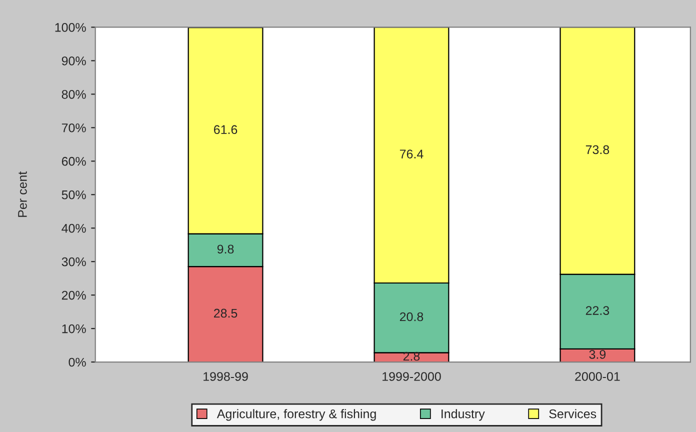 This screenshot has height=432, width=696. I want to click on y-tick-label: 50%, so click(74, 195).